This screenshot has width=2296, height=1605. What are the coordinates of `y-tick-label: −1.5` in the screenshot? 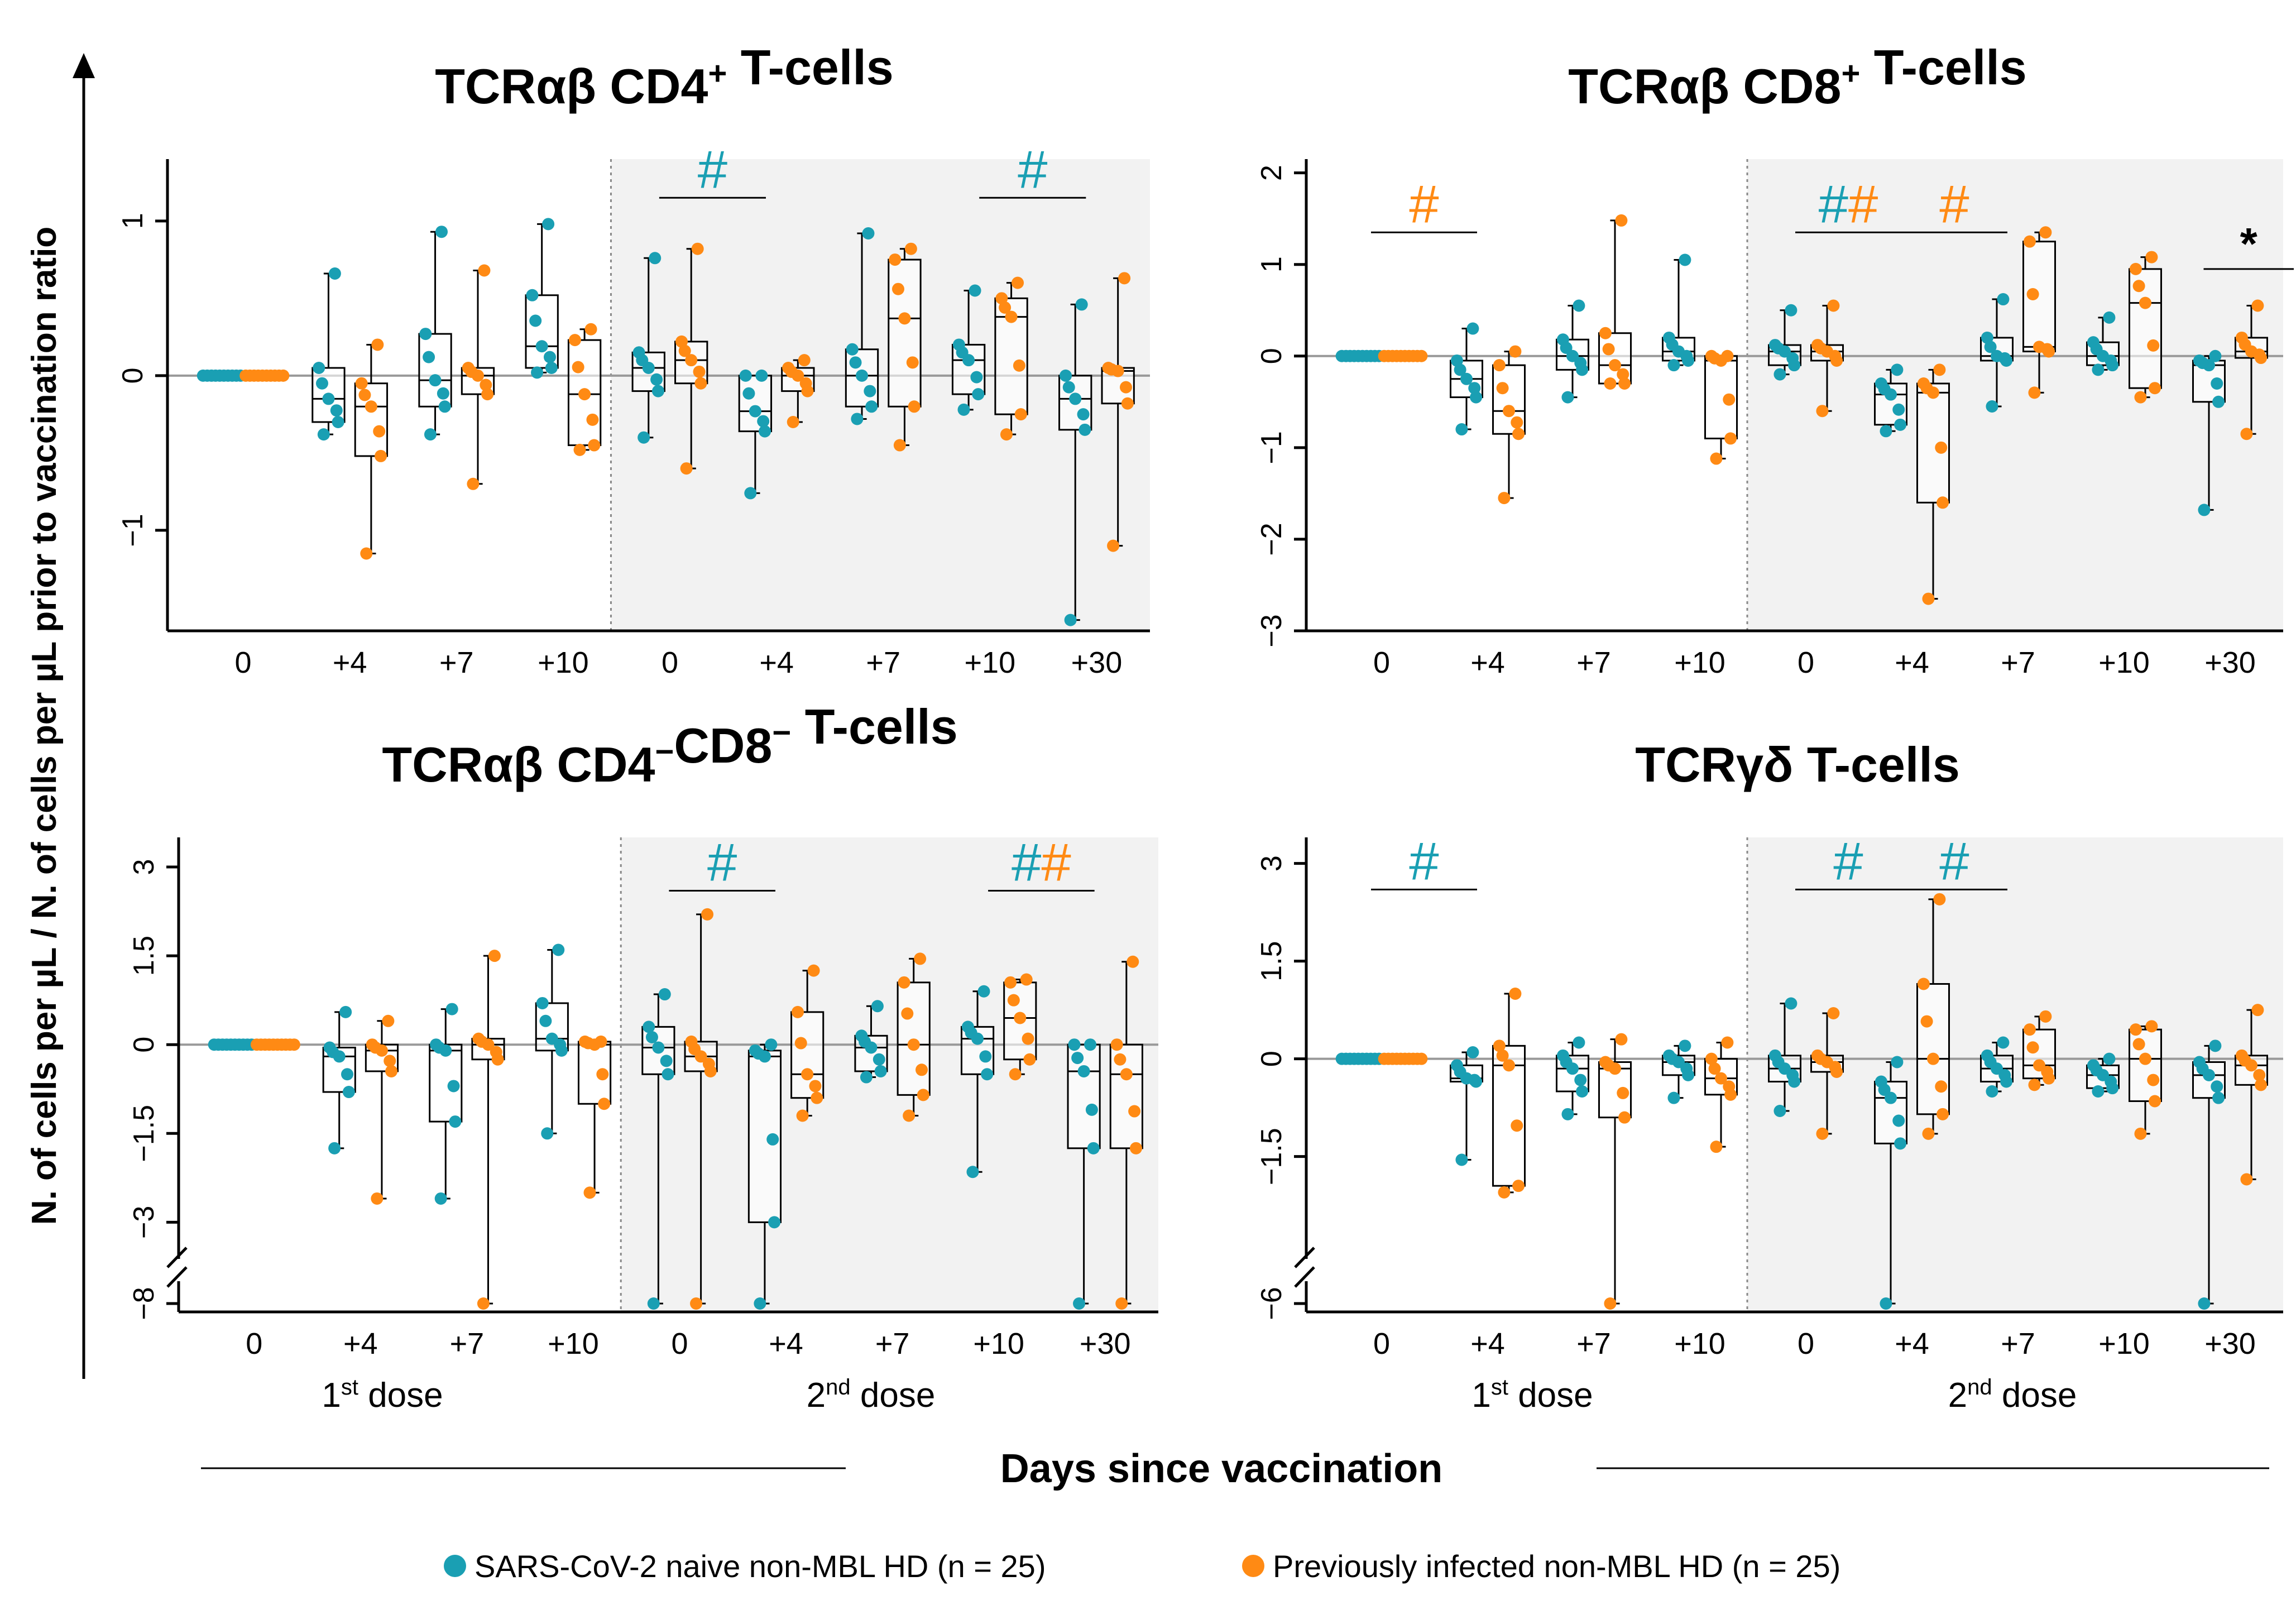 It's located at (1271, 1156).